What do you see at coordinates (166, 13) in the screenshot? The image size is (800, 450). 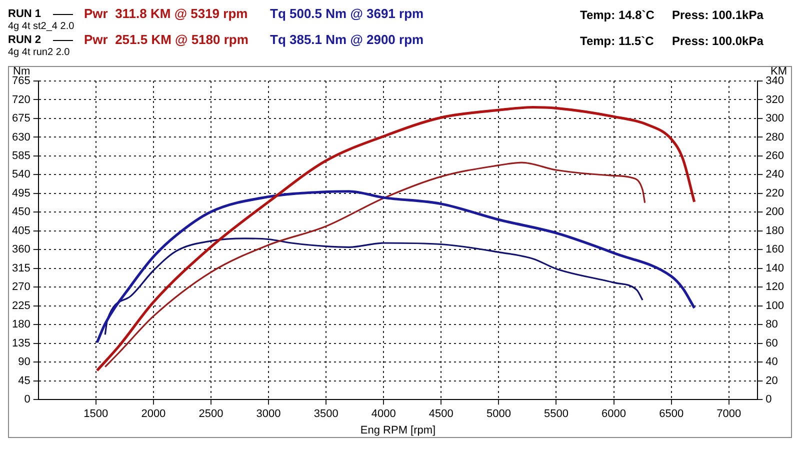 I see `text: Pwr 311.8 KM @ 5319 rpm` at bounding box center [166, 13].